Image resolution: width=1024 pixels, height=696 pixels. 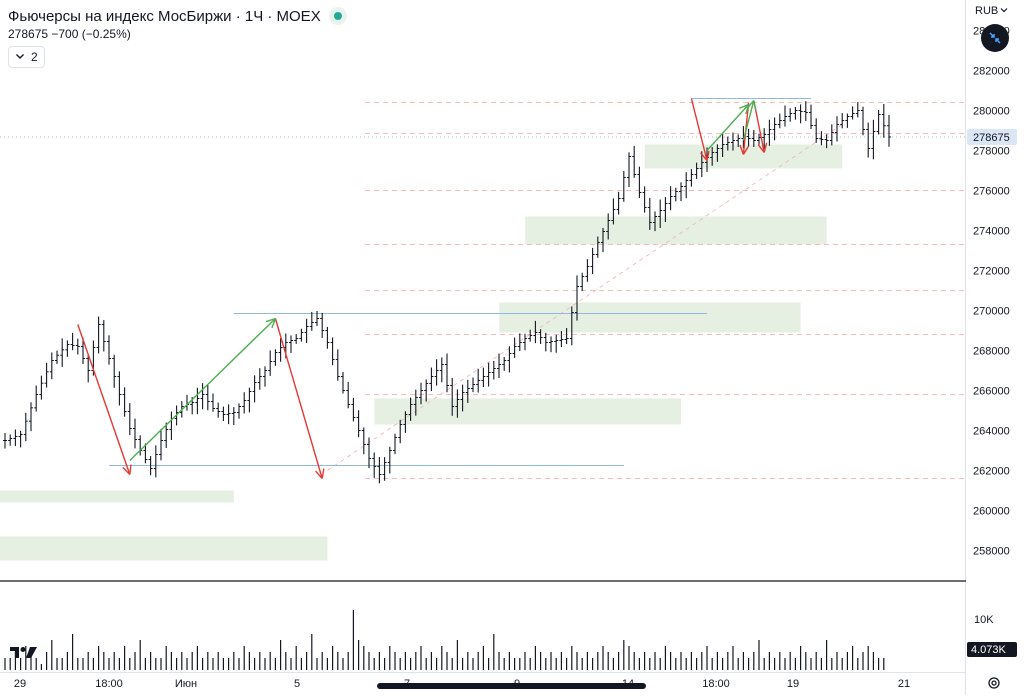 I want to click on volume-tick-label: 10K, so click(x=984, y=620).